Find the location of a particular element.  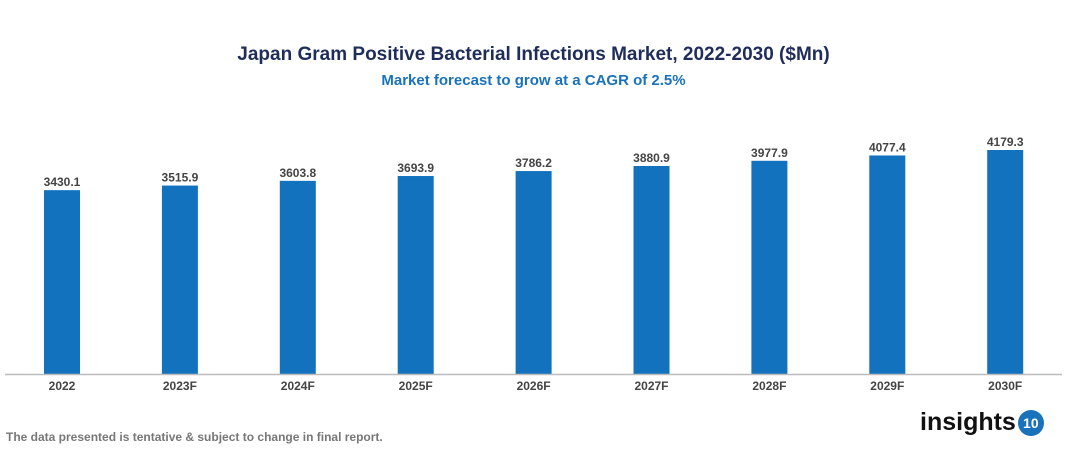

x-tick-label: 2027F is located at coordinates (651, 386).